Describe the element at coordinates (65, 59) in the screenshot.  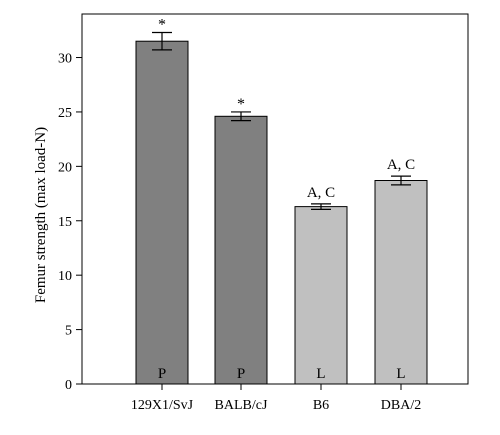
I see `y-tick-label: 30` at that location.